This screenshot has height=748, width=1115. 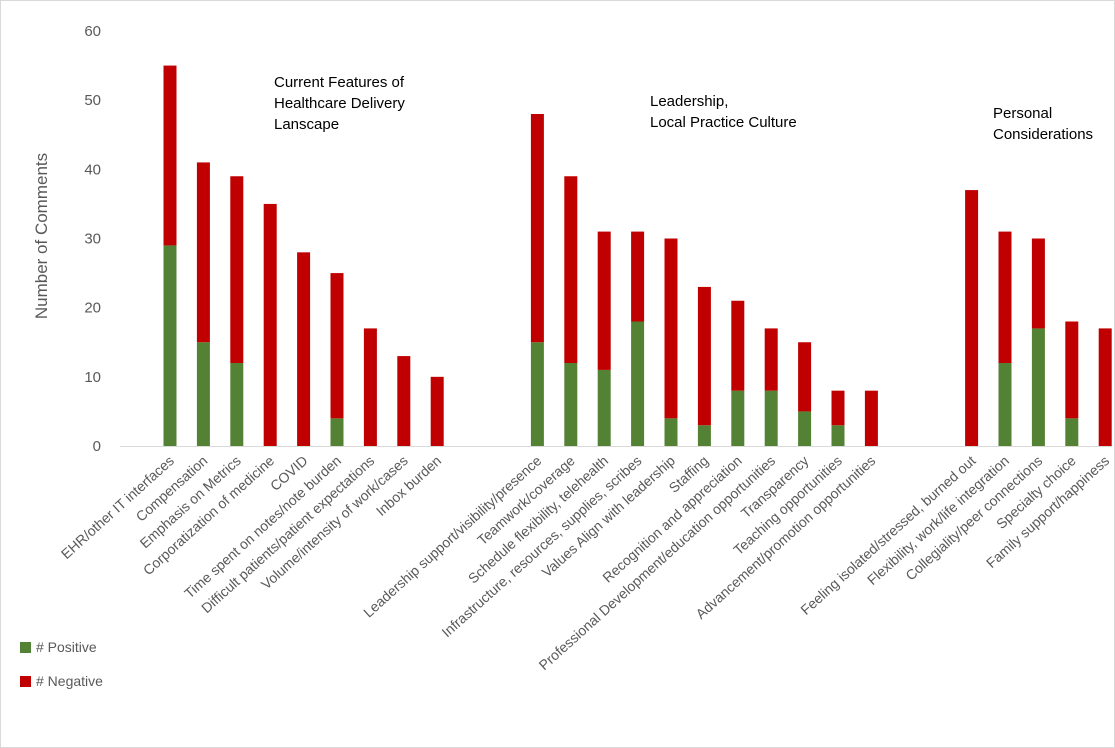 I want to click on y-tick-label: 0, so click(x=97, y=446).